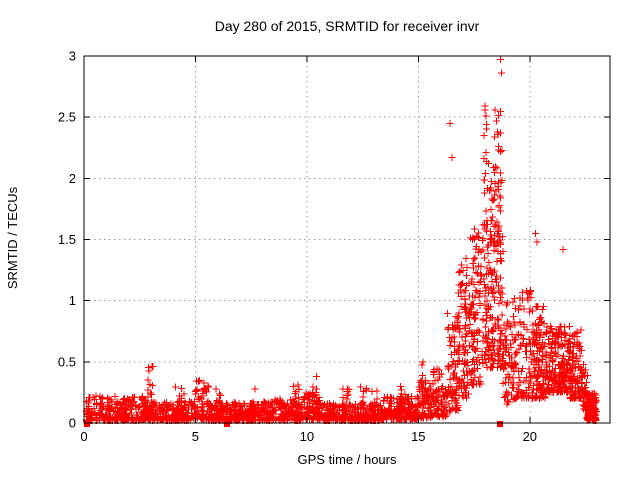  What do you see at coordinates (72, 56) in the screenshot?
I see `y-tick-label: 3` at bounding box center [72, 56].